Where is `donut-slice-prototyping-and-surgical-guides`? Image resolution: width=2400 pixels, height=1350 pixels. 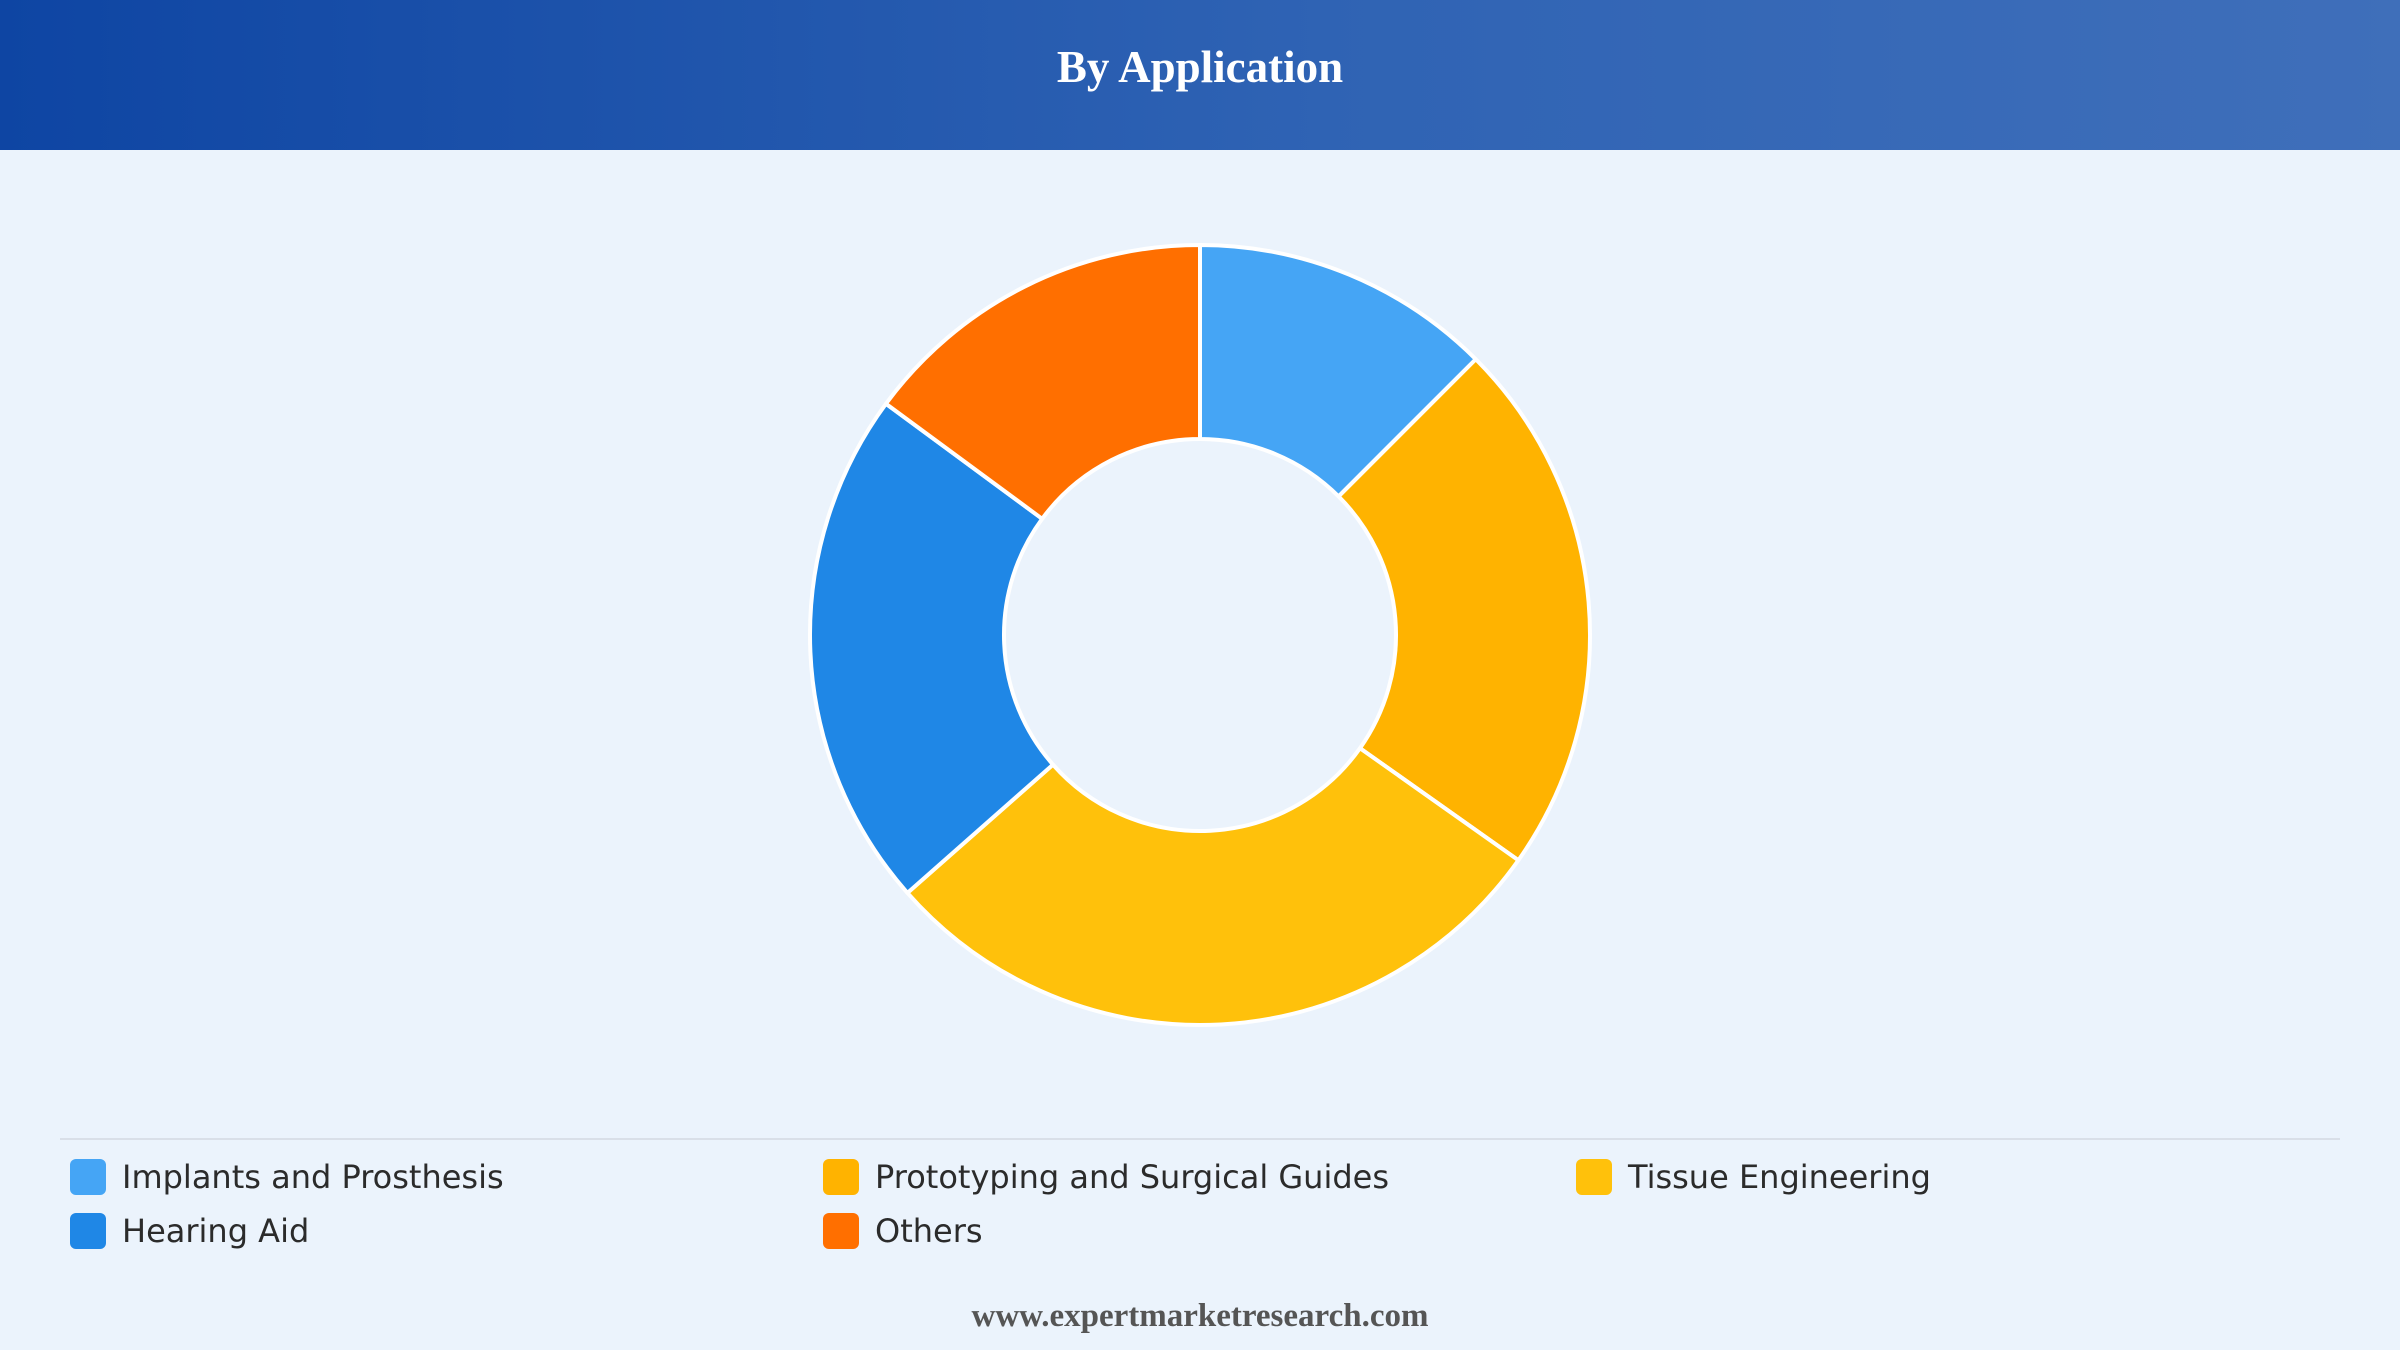 donut-slice-prototyping-and-surgical-guides is located at coordinates (1464, 610).